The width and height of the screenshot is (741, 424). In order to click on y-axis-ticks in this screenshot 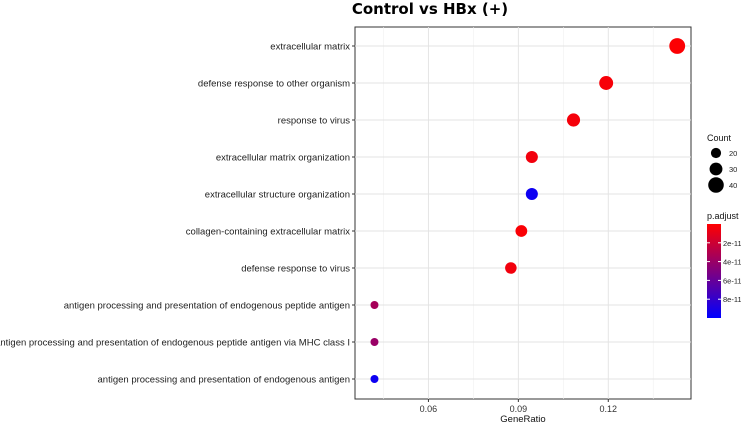, I will do `click(353, 212)`.